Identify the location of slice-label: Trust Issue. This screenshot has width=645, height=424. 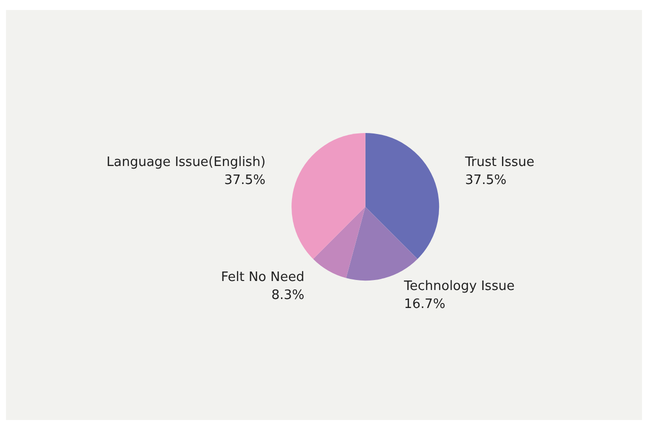
(499, 162).